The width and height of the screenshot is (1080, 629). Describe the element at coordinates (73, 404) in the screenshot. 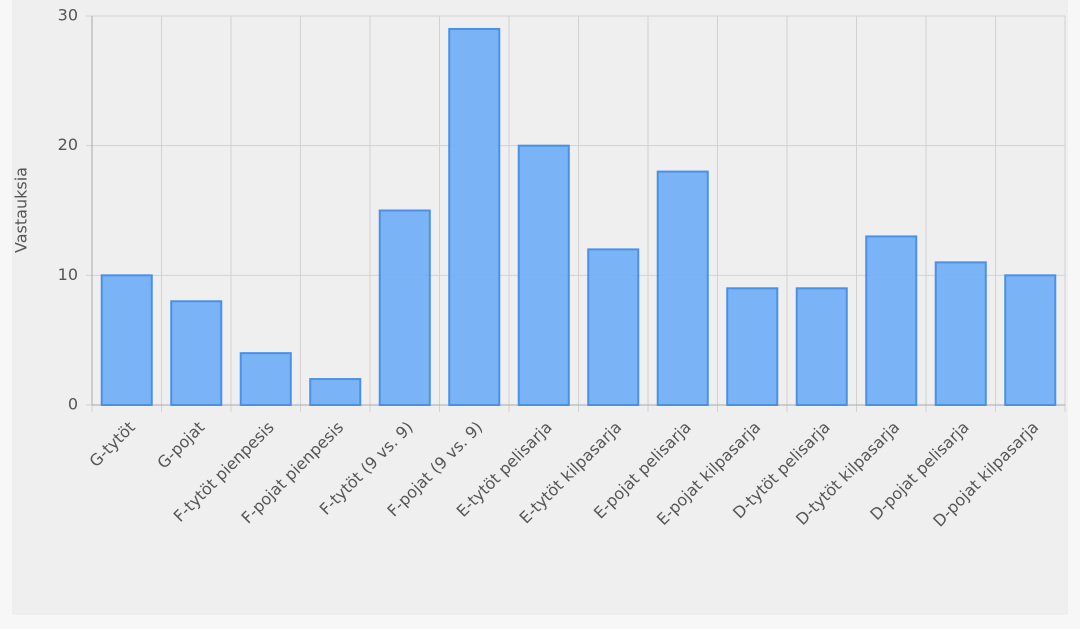

I see `y-tick-label: 0` at that location.